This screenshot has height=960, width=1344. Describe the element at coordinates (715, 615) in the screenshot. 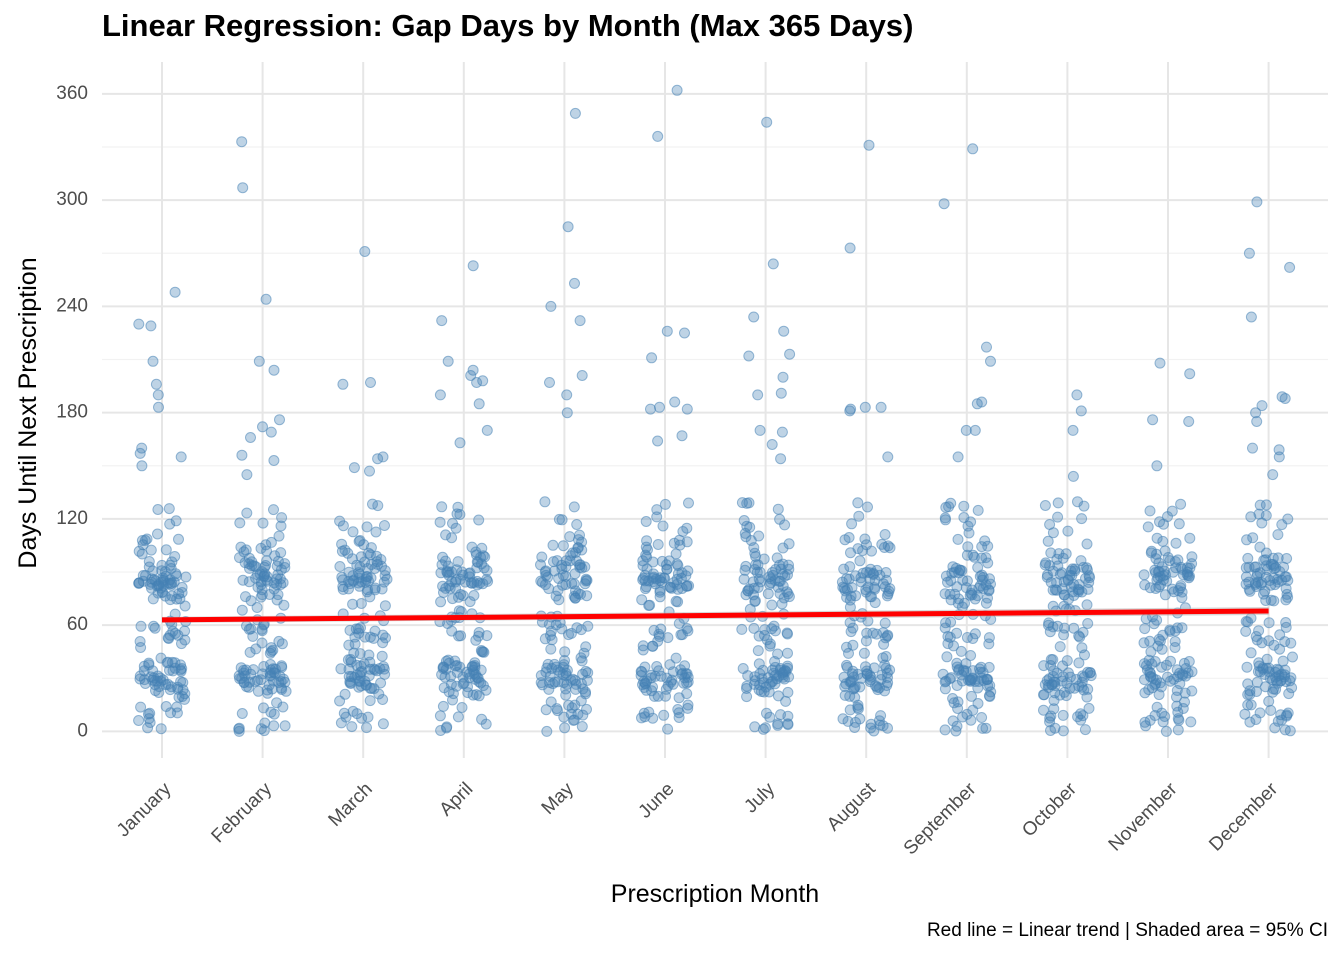

I see `trend-line-group` at that location.